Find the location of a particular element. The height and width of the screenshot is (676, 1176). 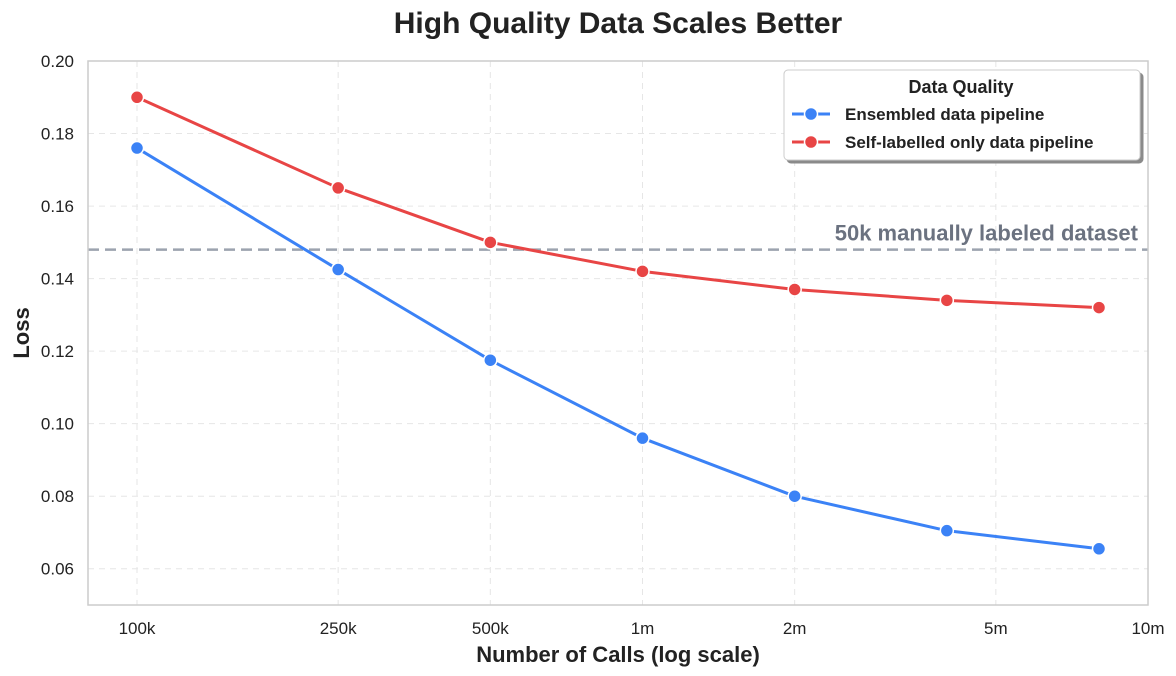

y-tick-label: 0.16 is located at coordinates (57, 206).